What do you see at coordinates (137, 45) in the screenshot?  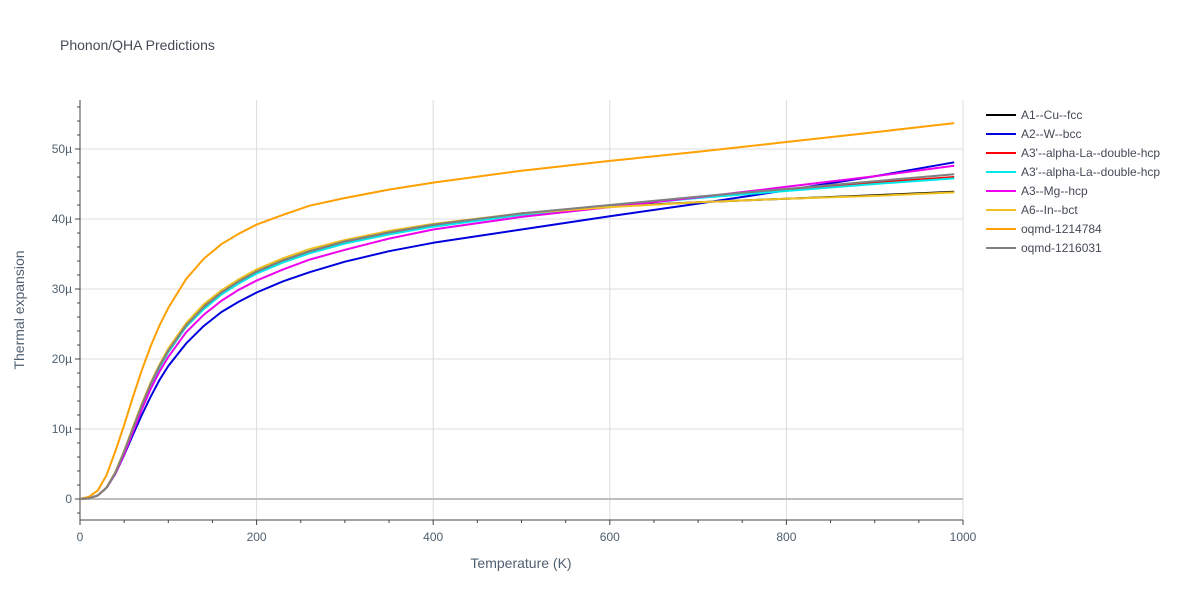 I see `chart-title: Phonon/QHA Predictions` at bounding box center [137, 45].